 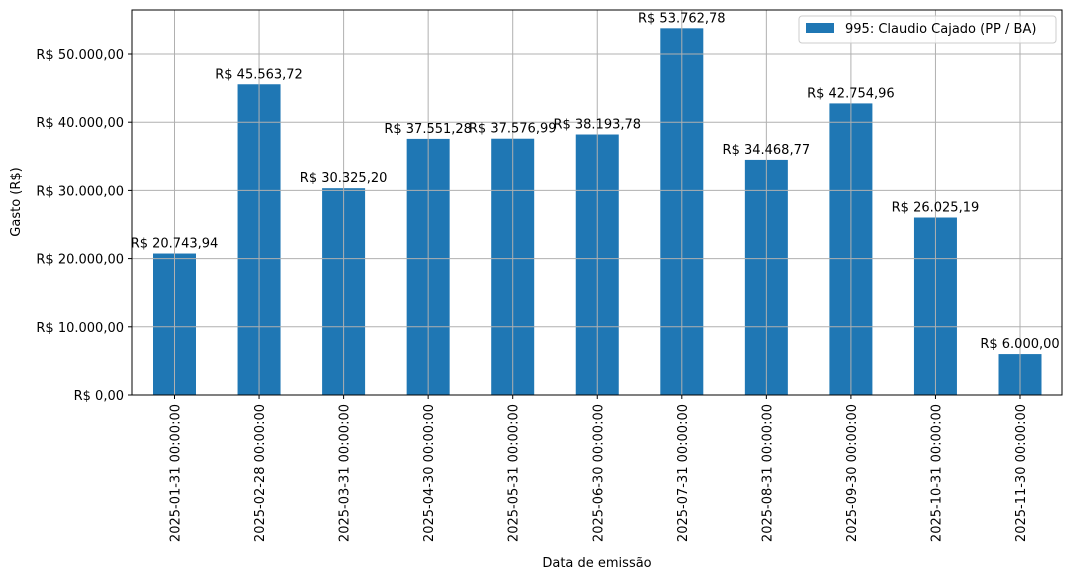 I want to click on bar-value-label: R$ 30.325,20, so click(x=344, y=178).